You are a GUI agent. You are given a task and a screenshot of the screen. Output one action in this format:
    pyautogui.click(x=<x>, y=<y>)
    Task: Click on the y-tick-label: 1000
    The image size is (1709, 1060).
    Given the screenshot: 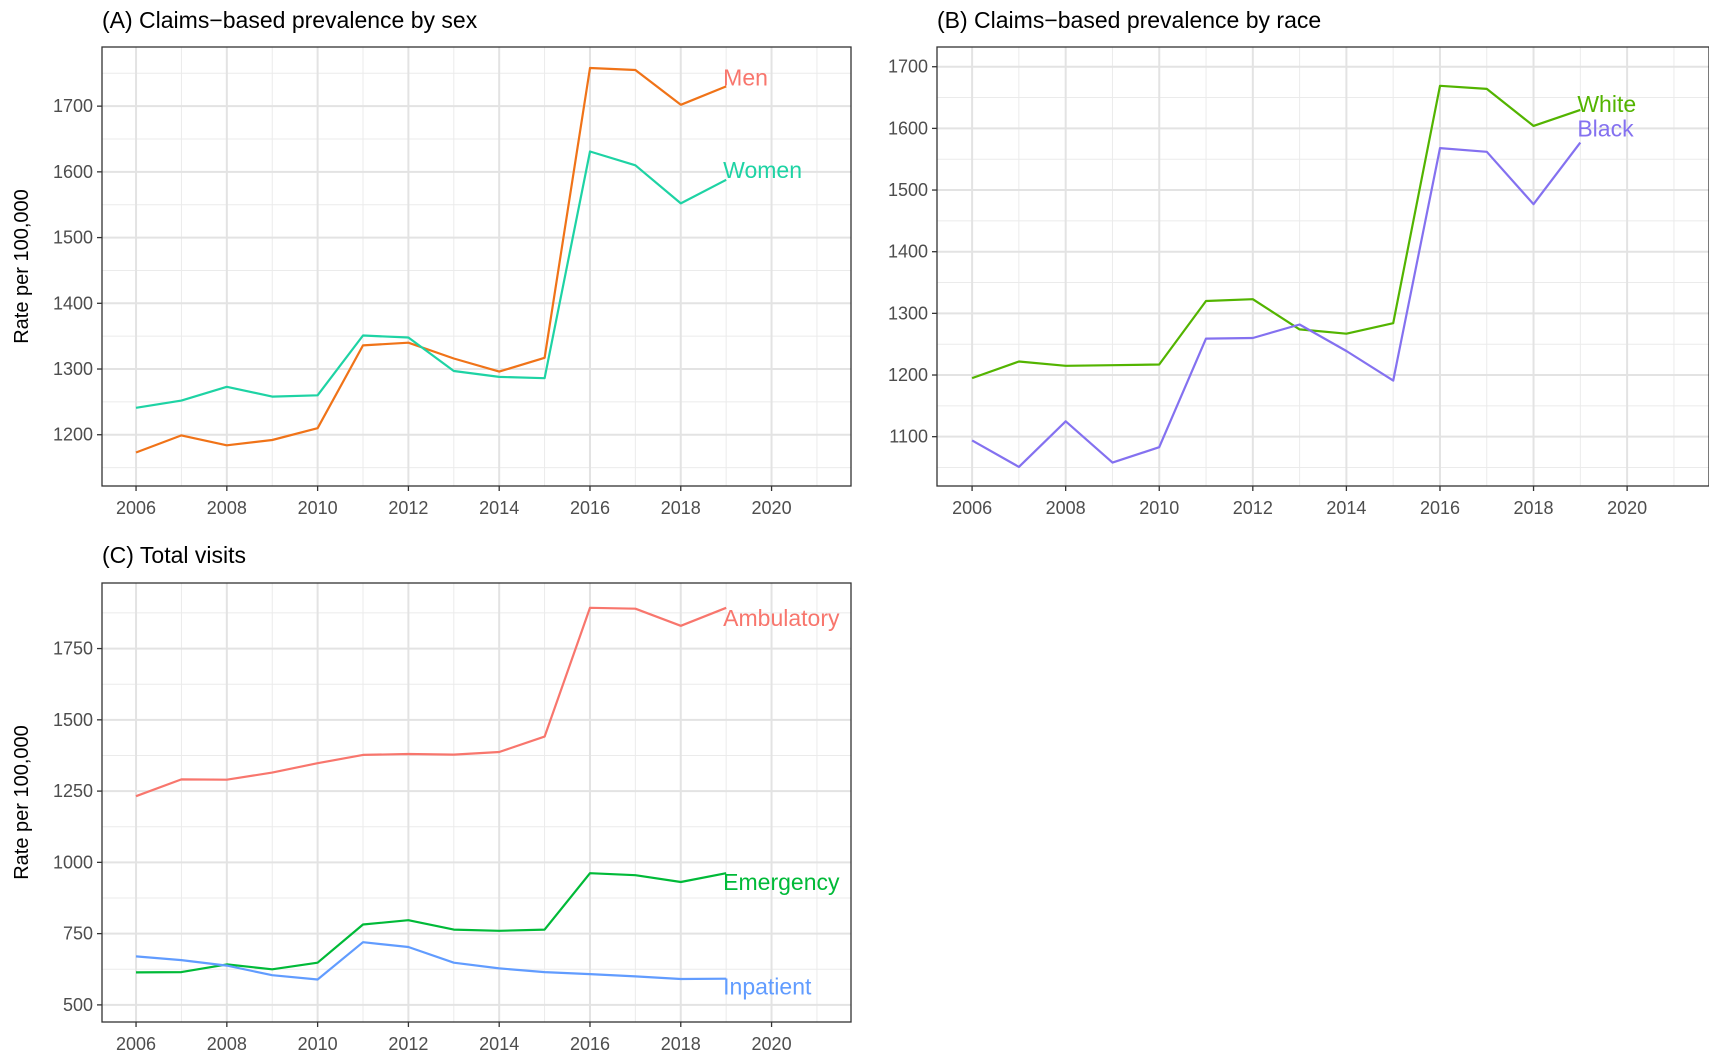 What is the action you would take?
    pyautogui.click(x=73, y=862)
    